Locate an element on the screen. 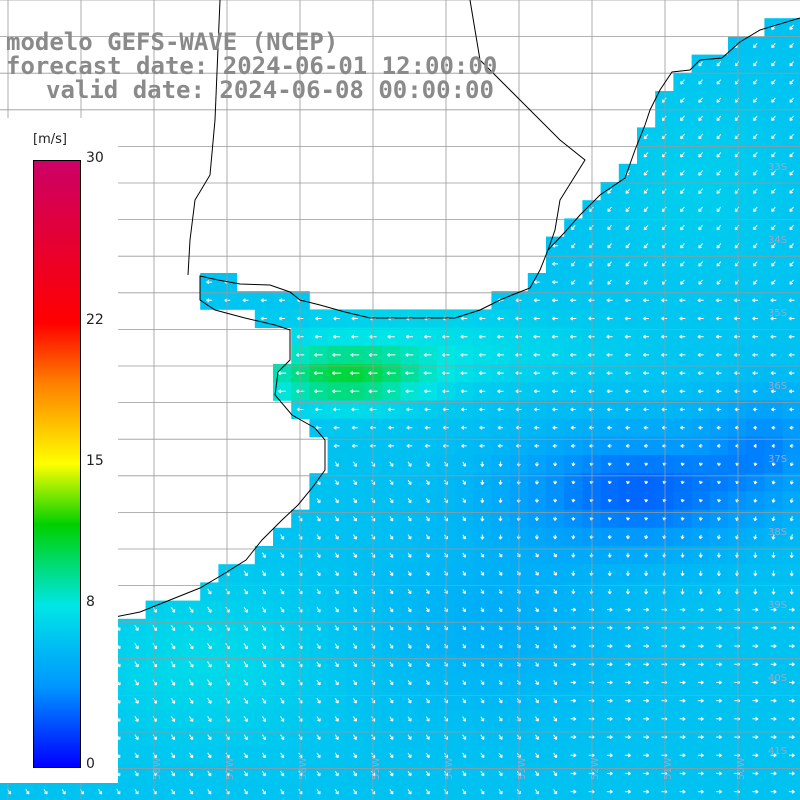 This screenshot has height=800, width=800. latitude-label: 40S is located at coordinates (777, 678).